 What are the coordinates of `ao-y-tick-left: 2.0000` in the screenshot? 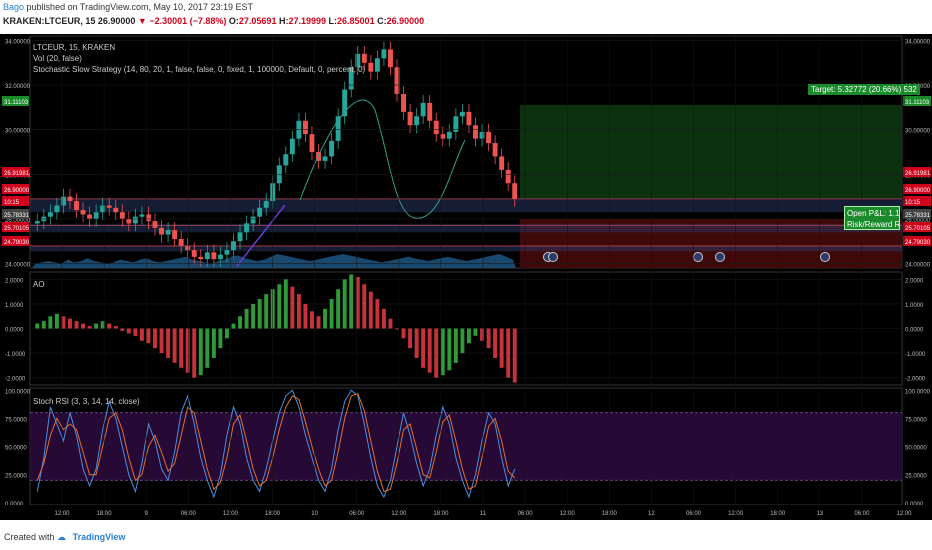 It's located at (14, 281).